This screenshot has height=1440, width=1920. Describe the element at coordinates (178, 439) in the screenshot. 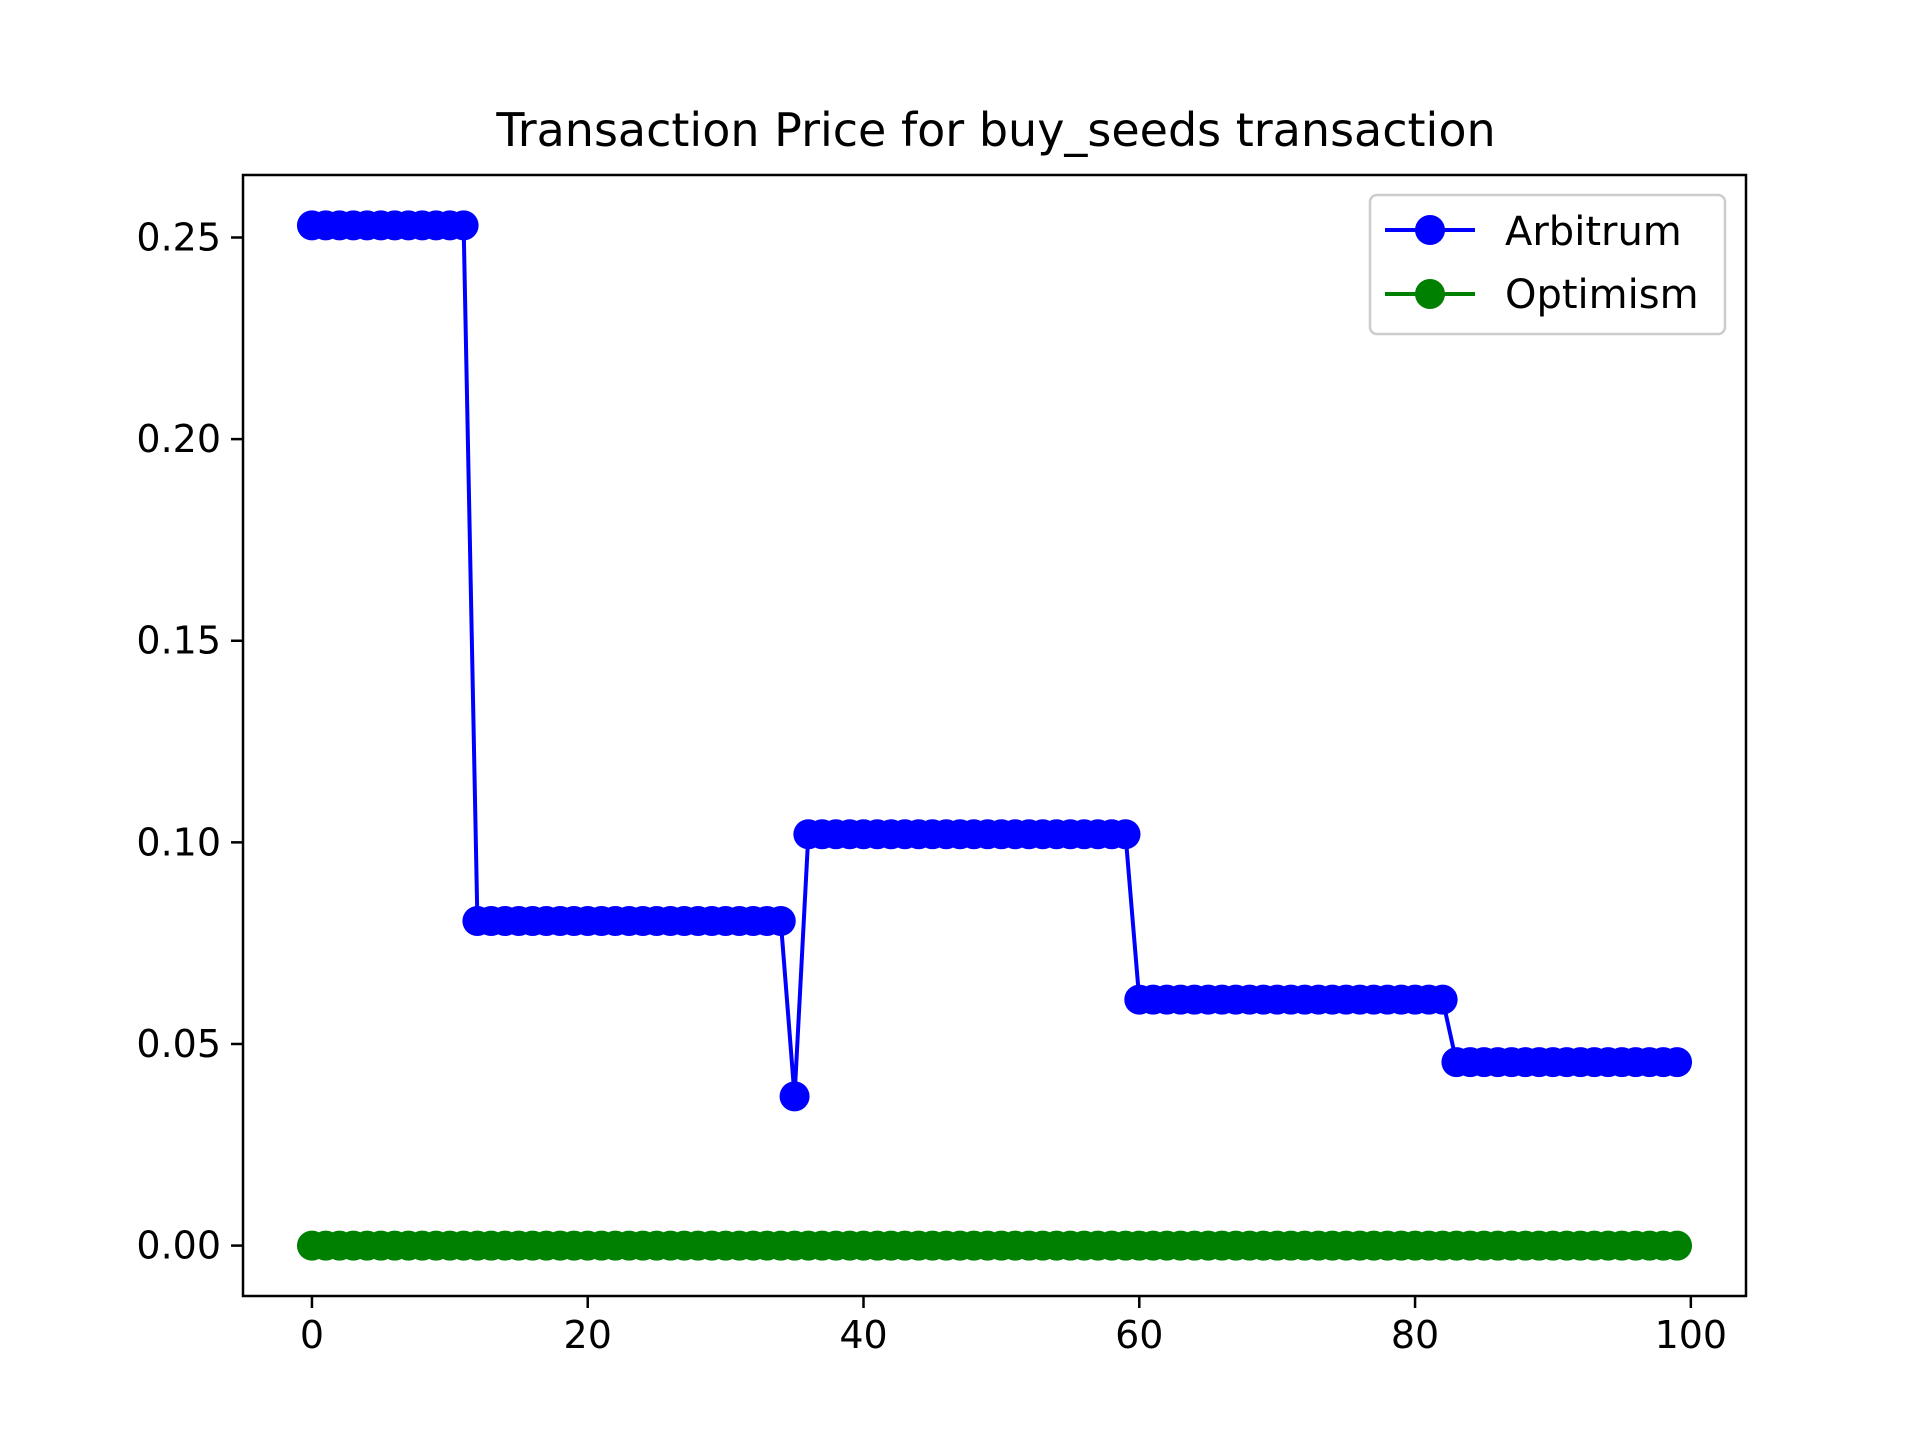

I see `y-tick-label: 0.20` at that location.